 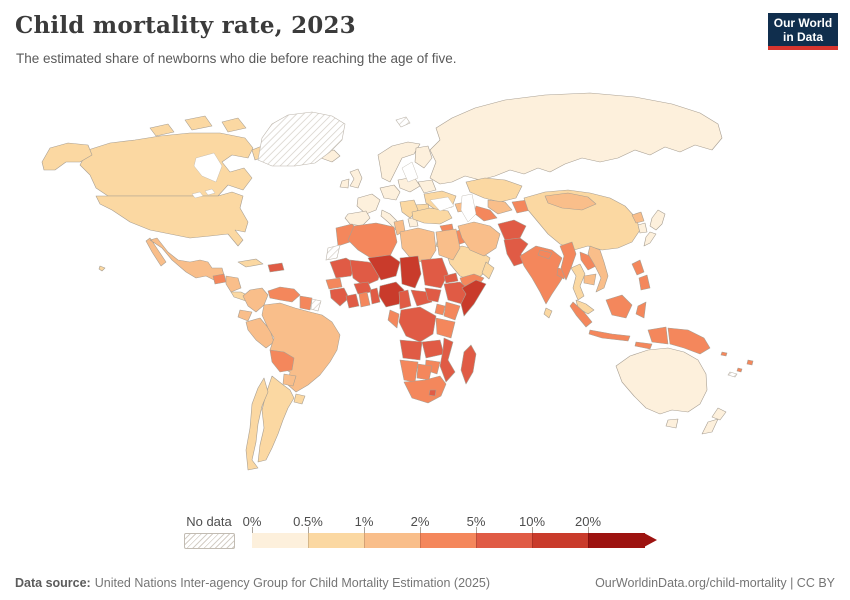 I want to click on country-greenland, so click(x=301, y=139).